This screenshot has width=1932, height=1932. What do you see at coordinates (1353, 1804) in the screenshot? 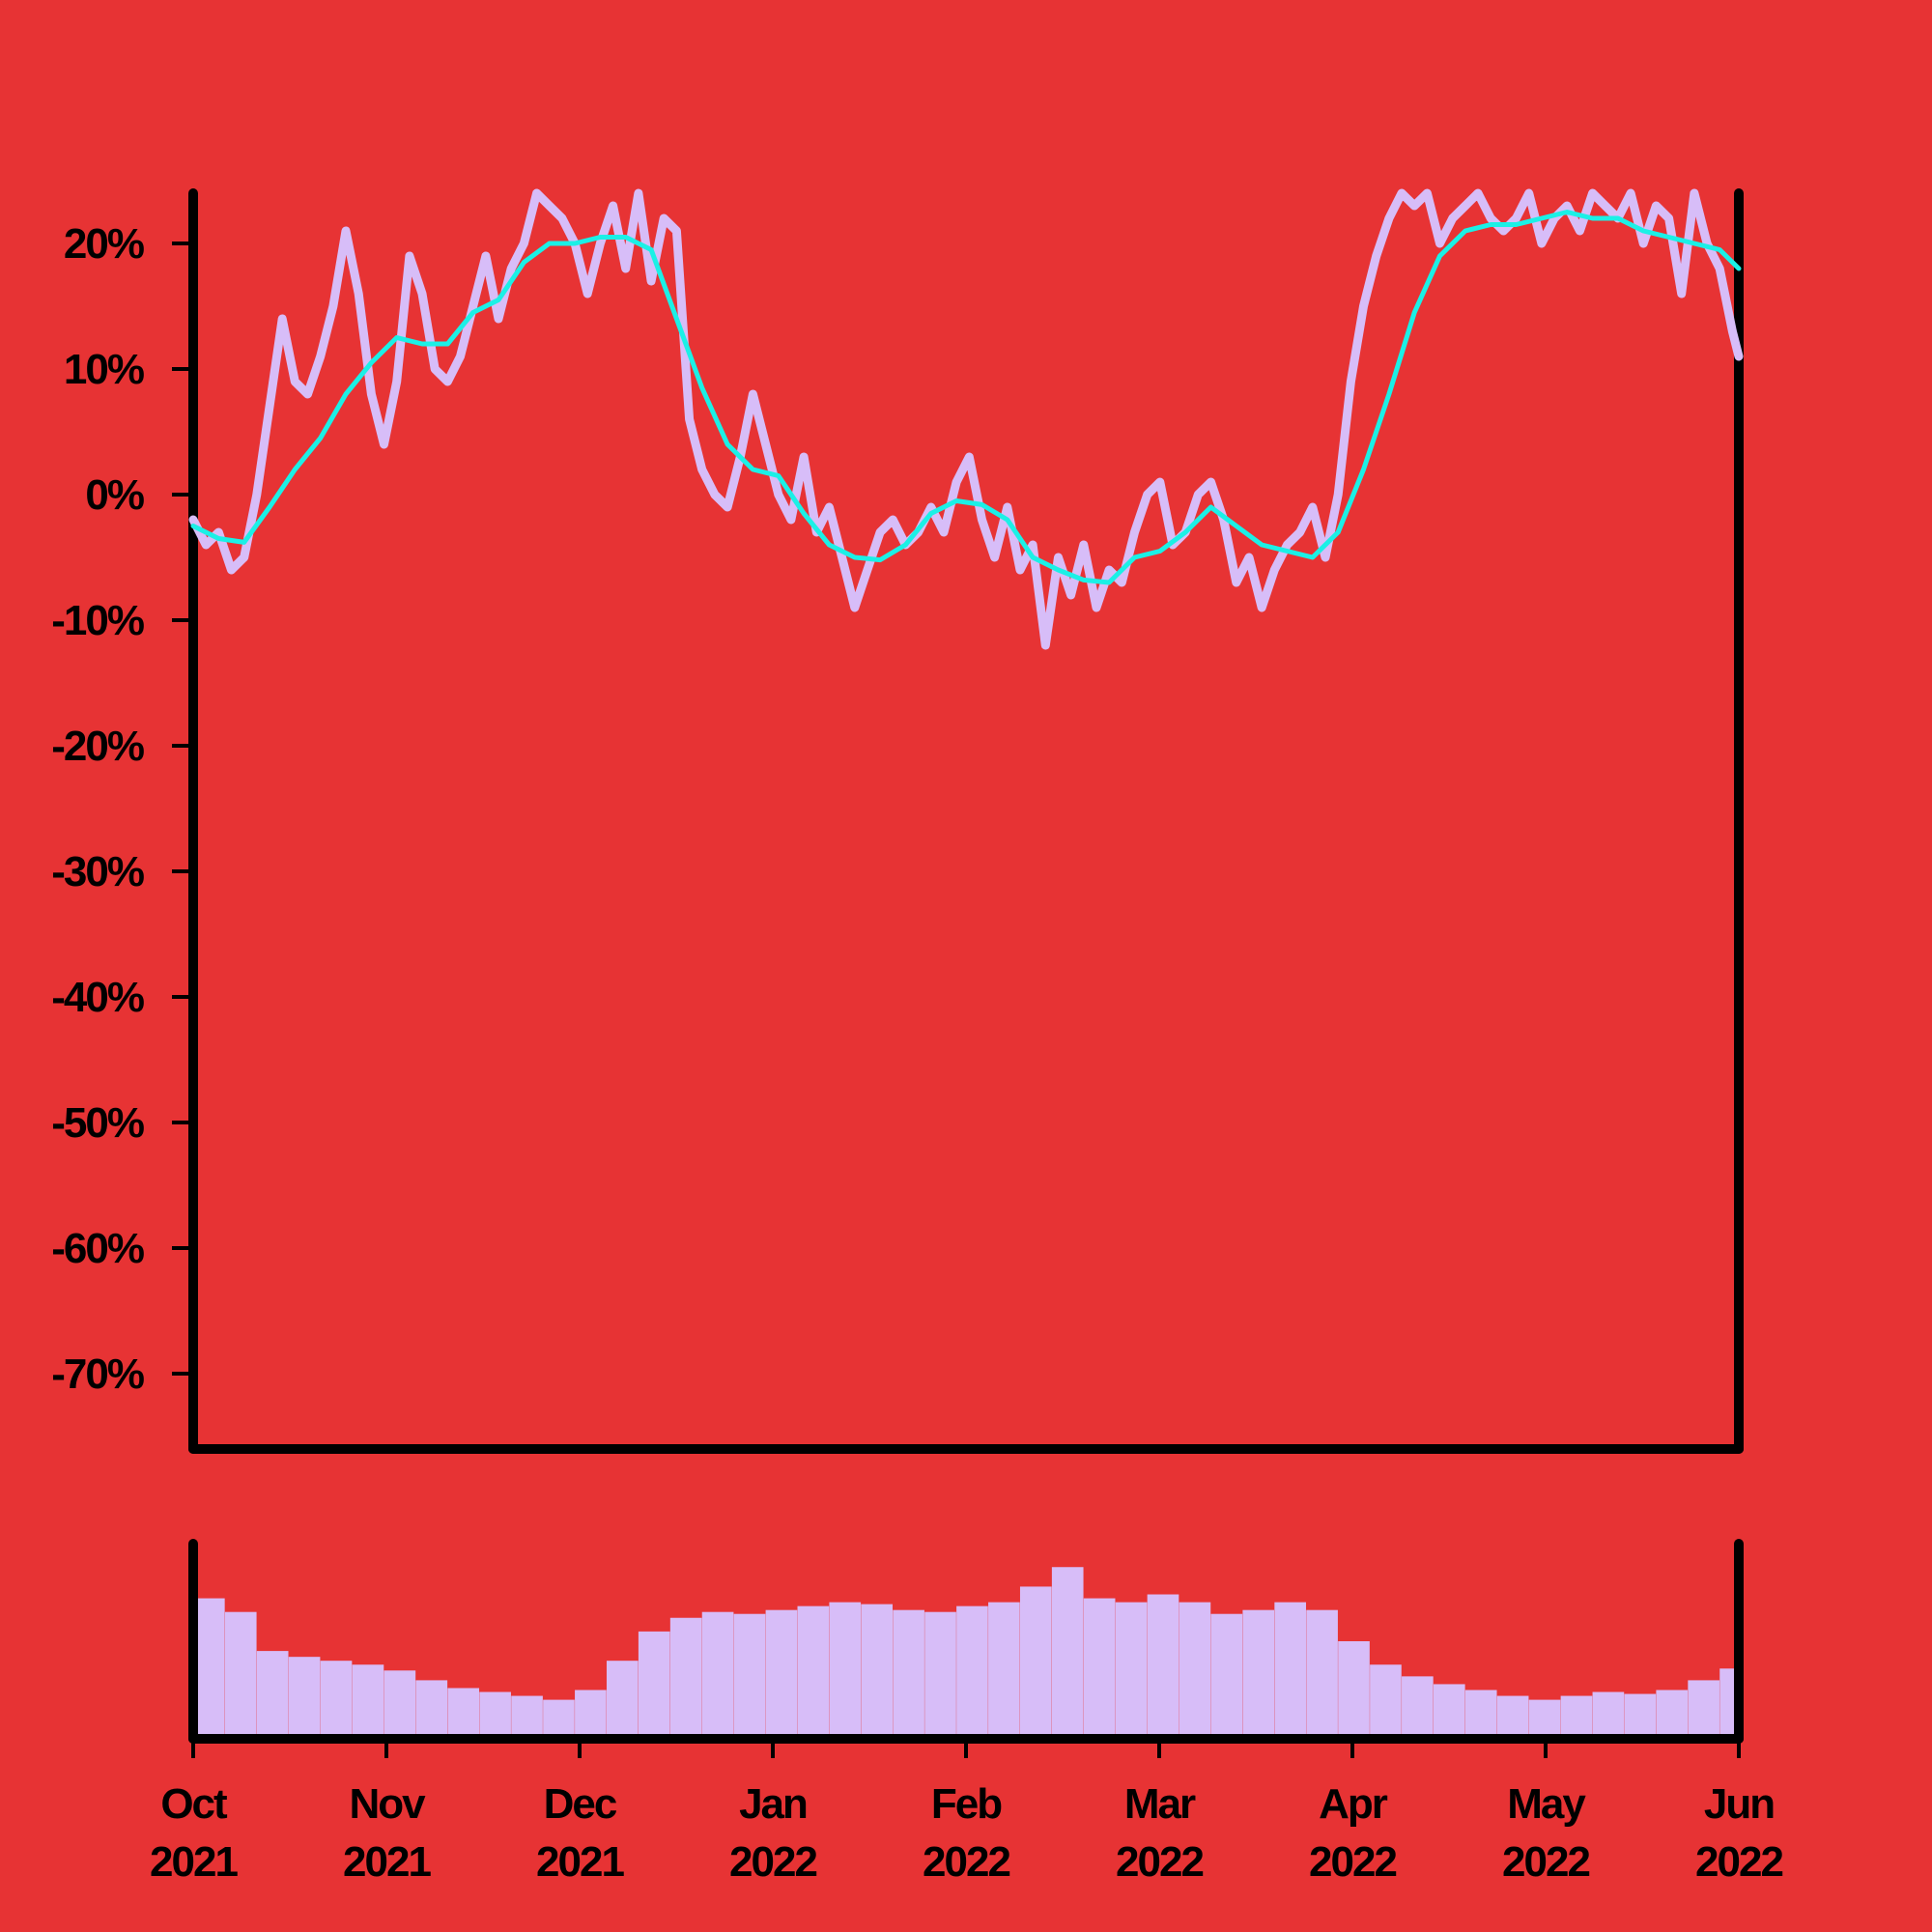
I see `x-tick-label-month: Apr` at bounding box center [1353, 1804].